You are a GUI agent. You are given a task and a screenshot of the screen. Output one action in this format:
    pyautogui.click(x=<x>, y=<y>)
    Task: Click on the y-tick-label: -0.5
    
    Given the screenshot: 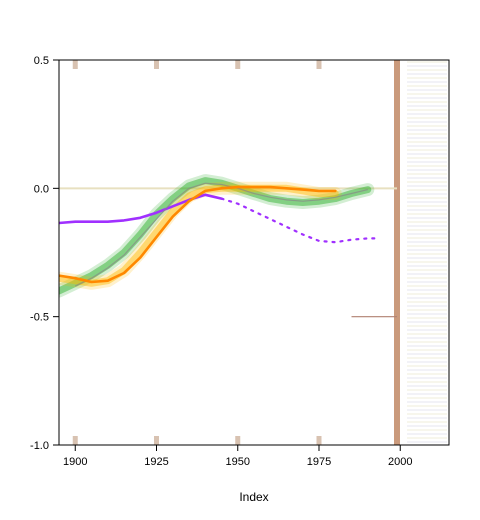 What is the action you would take?
    pyautogui.click(x=39, y=318)
    